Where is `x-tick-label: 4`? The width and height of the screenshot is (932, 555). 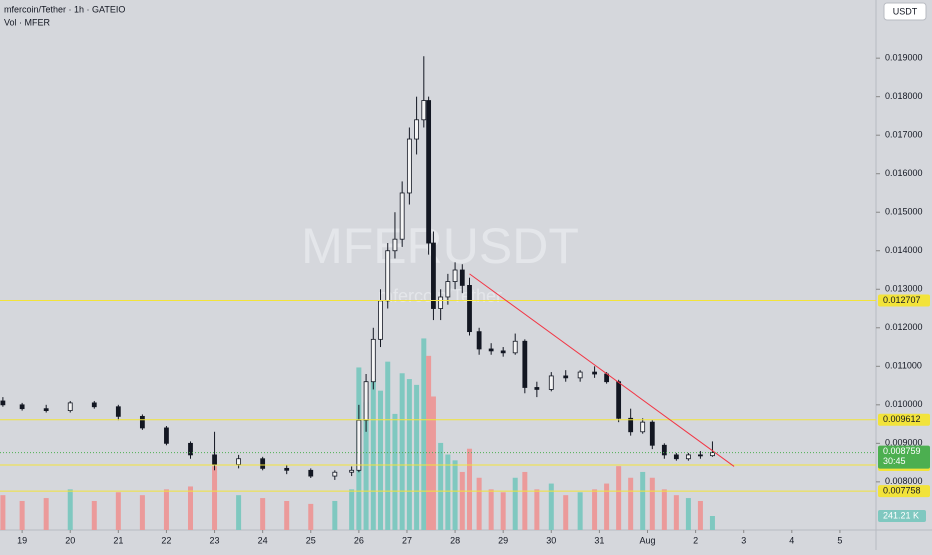
x-tick-label: 4 is located at coordinates (791, 540).